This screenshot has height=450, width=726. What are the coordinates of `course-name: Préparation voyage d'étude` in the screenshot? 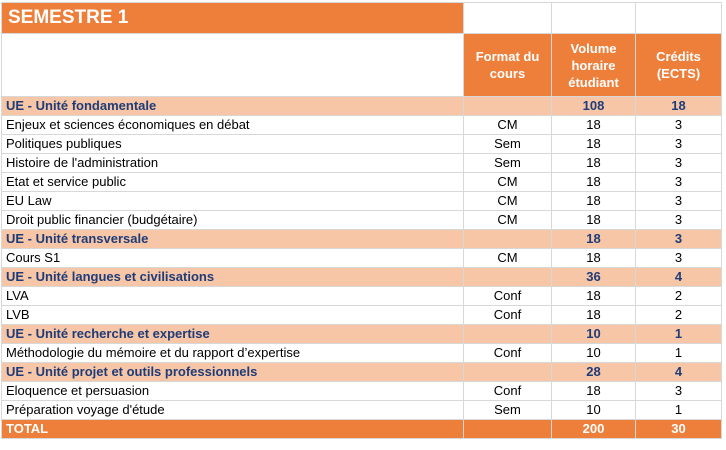 It's located at (232, 410).